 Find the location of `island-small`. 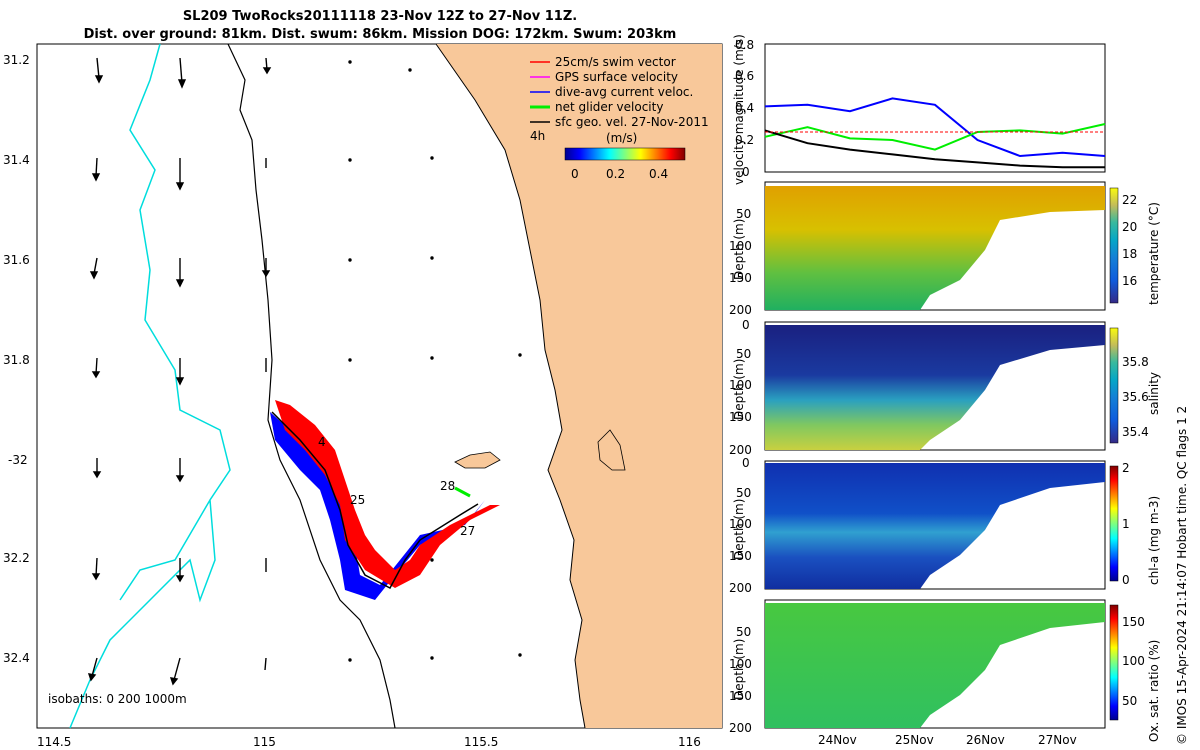

island-small is located at coordinates (611, 450).